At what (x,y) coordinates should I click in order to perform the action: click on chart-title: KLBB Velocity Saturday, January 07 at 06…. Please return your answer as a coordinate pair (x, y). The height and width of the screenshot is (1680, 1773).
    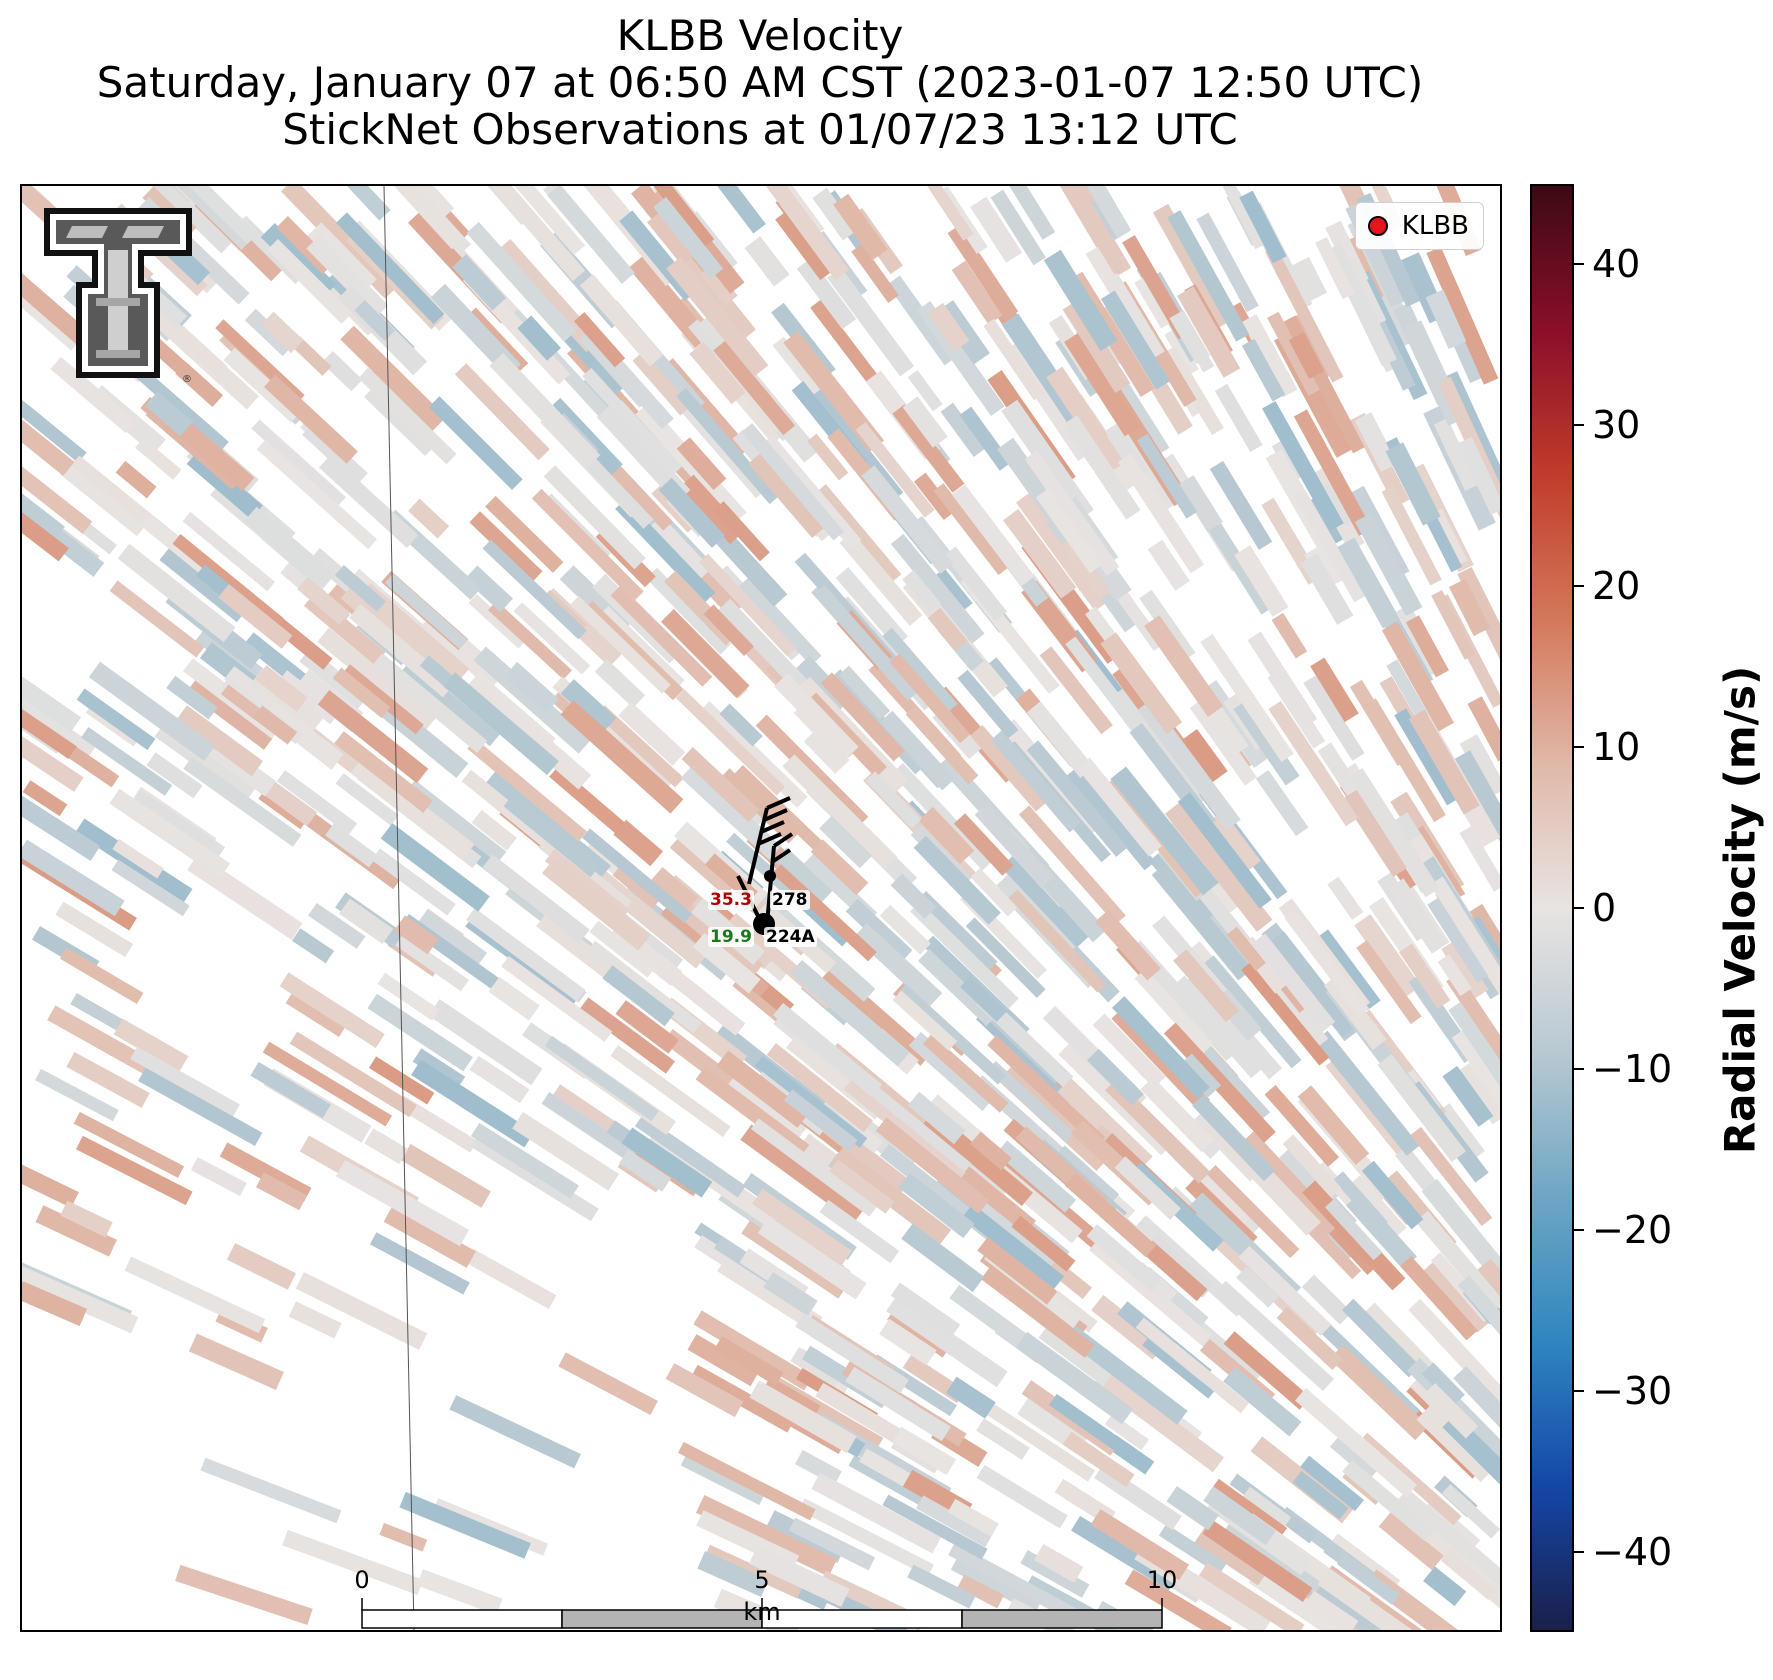
    Looking at the image, I should click on (760, 82).